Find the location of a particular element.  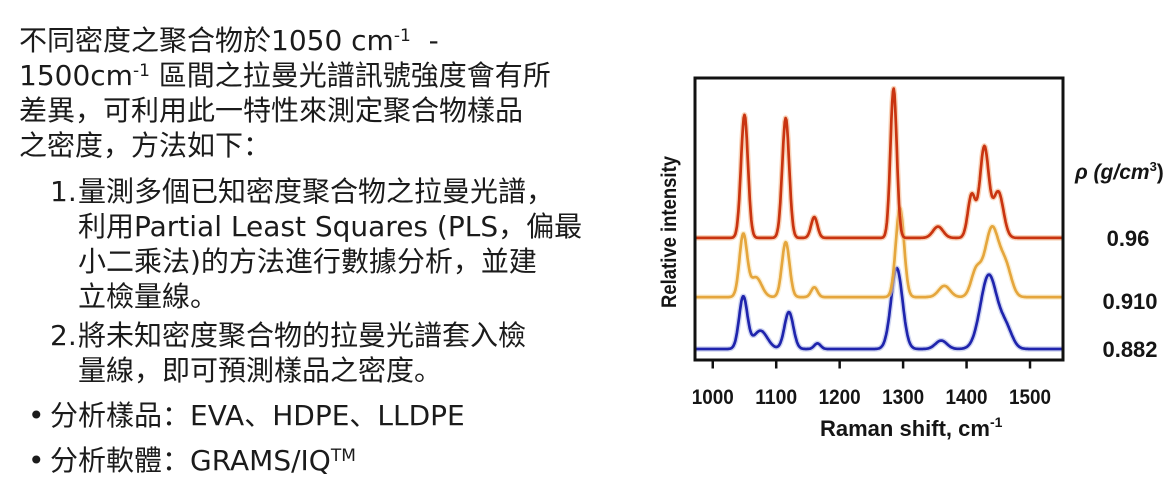

x-tick-label-1300: 1300 is located at coordinates (903, 397).